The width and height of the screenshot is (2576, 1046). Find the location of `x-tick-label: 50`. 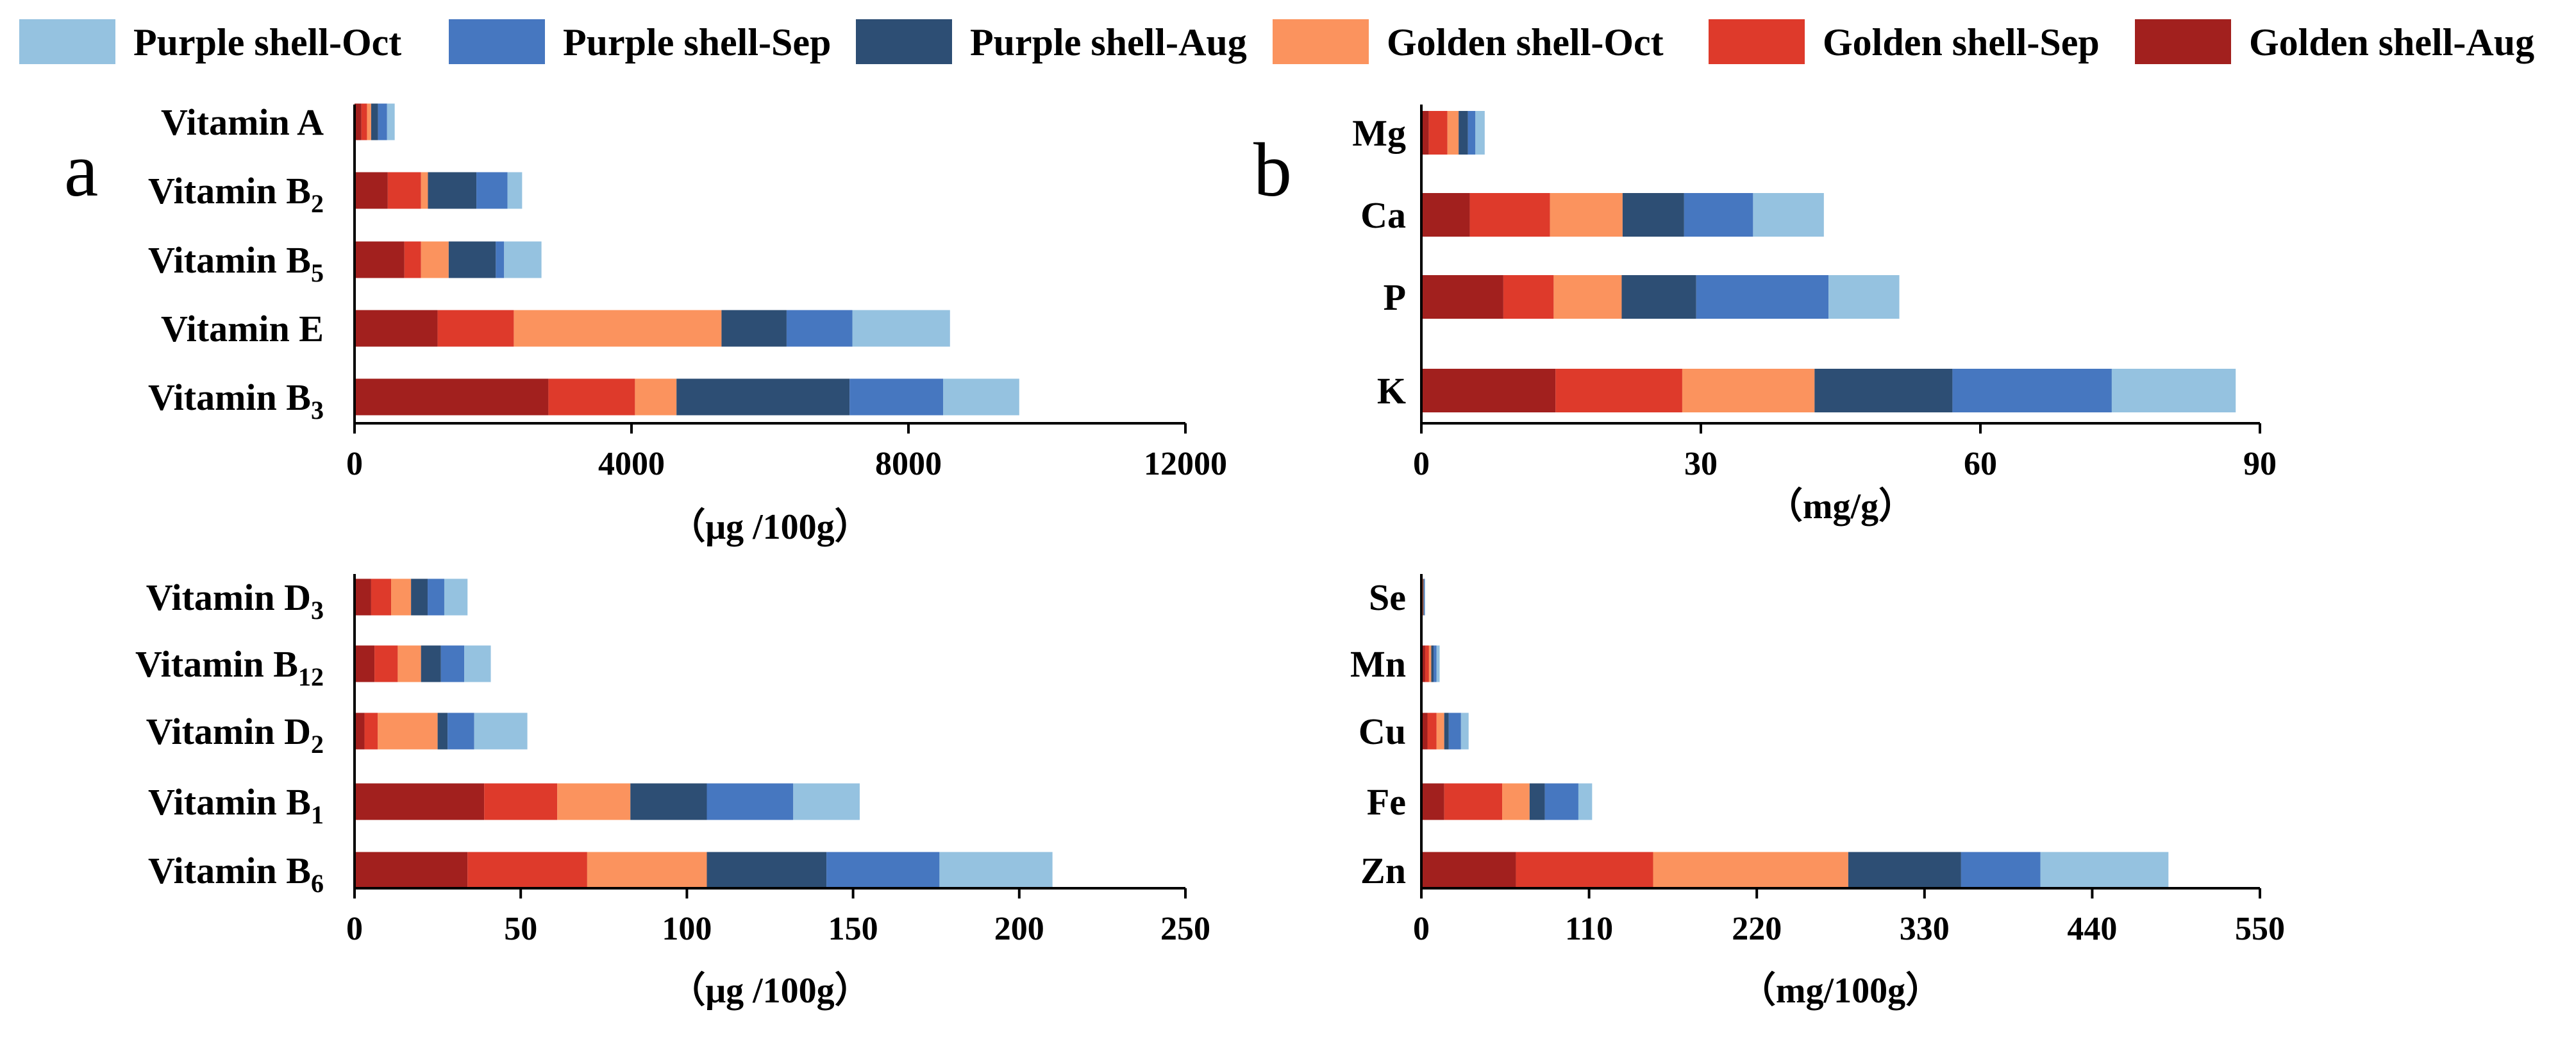

x-tick-label: 50 is located at coordinates (520, 929).